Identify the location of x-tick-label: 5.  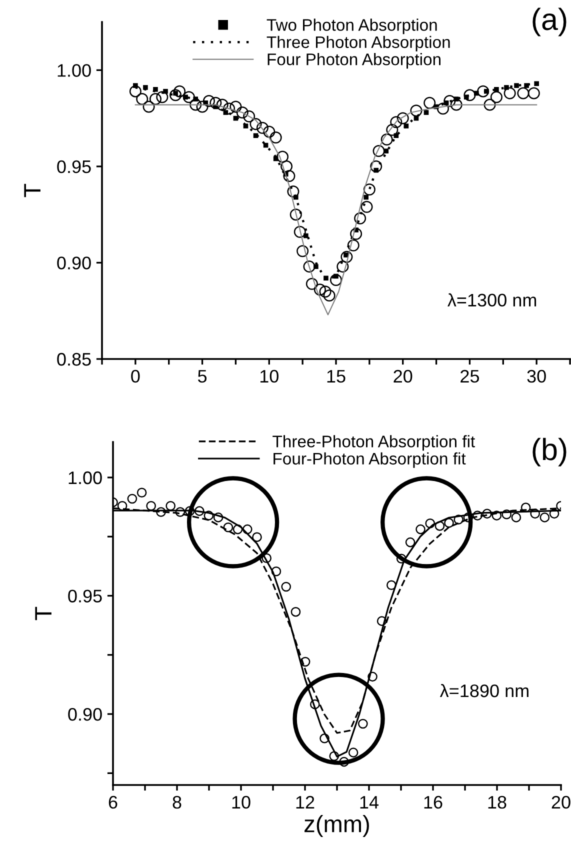
(202, 376).